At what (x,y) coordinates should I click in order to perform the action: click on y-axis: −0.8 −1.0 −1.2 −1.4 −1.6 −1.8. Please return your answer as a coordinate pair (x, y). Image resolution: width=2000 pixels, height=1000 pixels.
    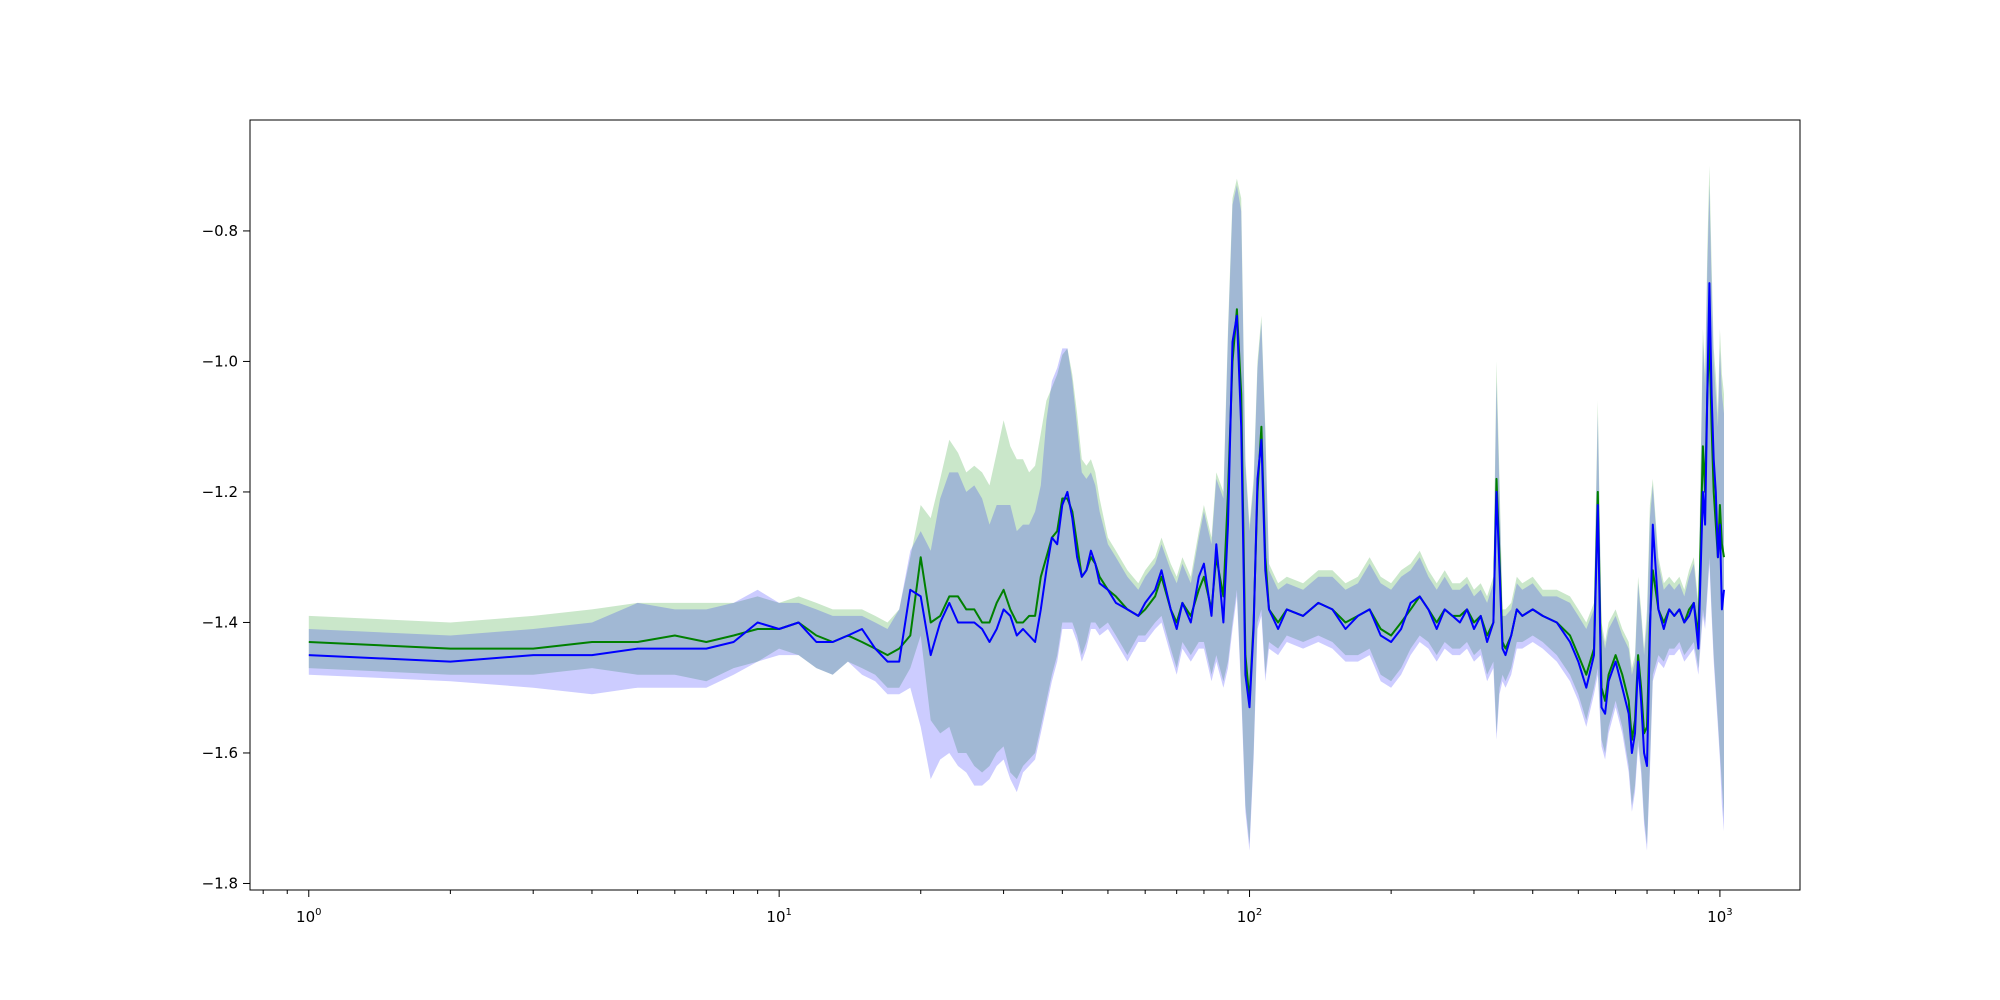
    Looking at the image, I should click on (226, 557).